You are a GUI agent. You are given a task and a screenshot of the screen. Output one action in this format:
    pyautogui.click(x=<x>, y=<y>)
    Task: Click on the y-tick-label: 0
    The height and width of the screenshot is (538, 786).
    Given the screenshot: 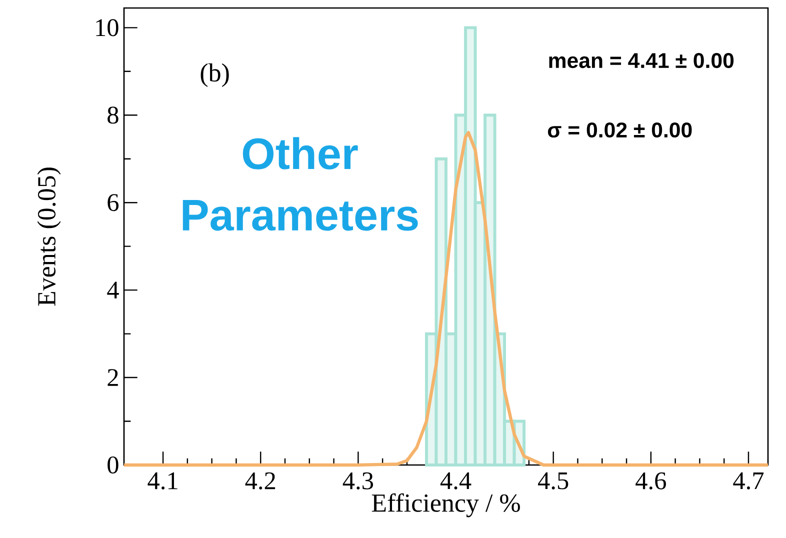 What is the action you would take?
    pyautogui.click(x=113, y=465)
    